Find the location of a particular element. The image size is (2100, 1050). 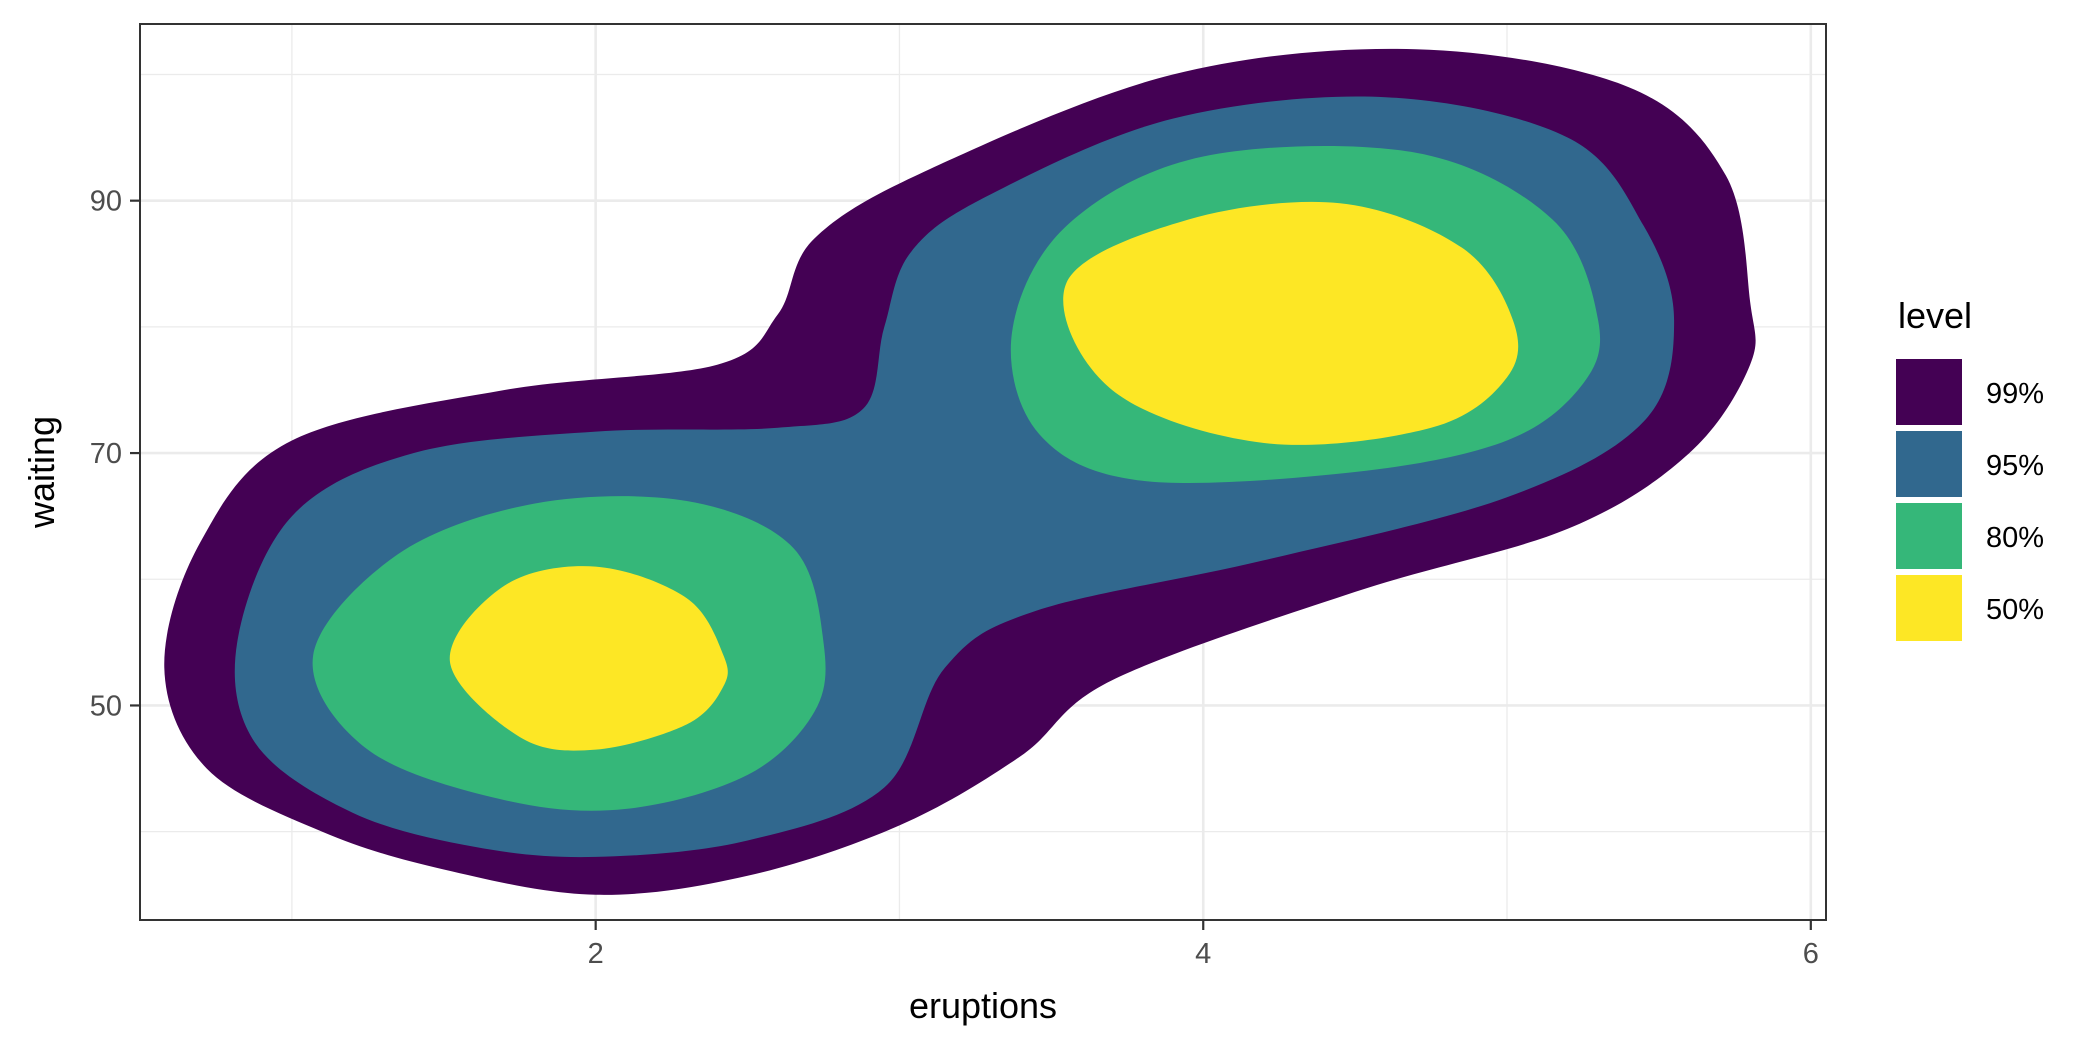

y-axis-title: waiting is located at coordinates (41, 472).